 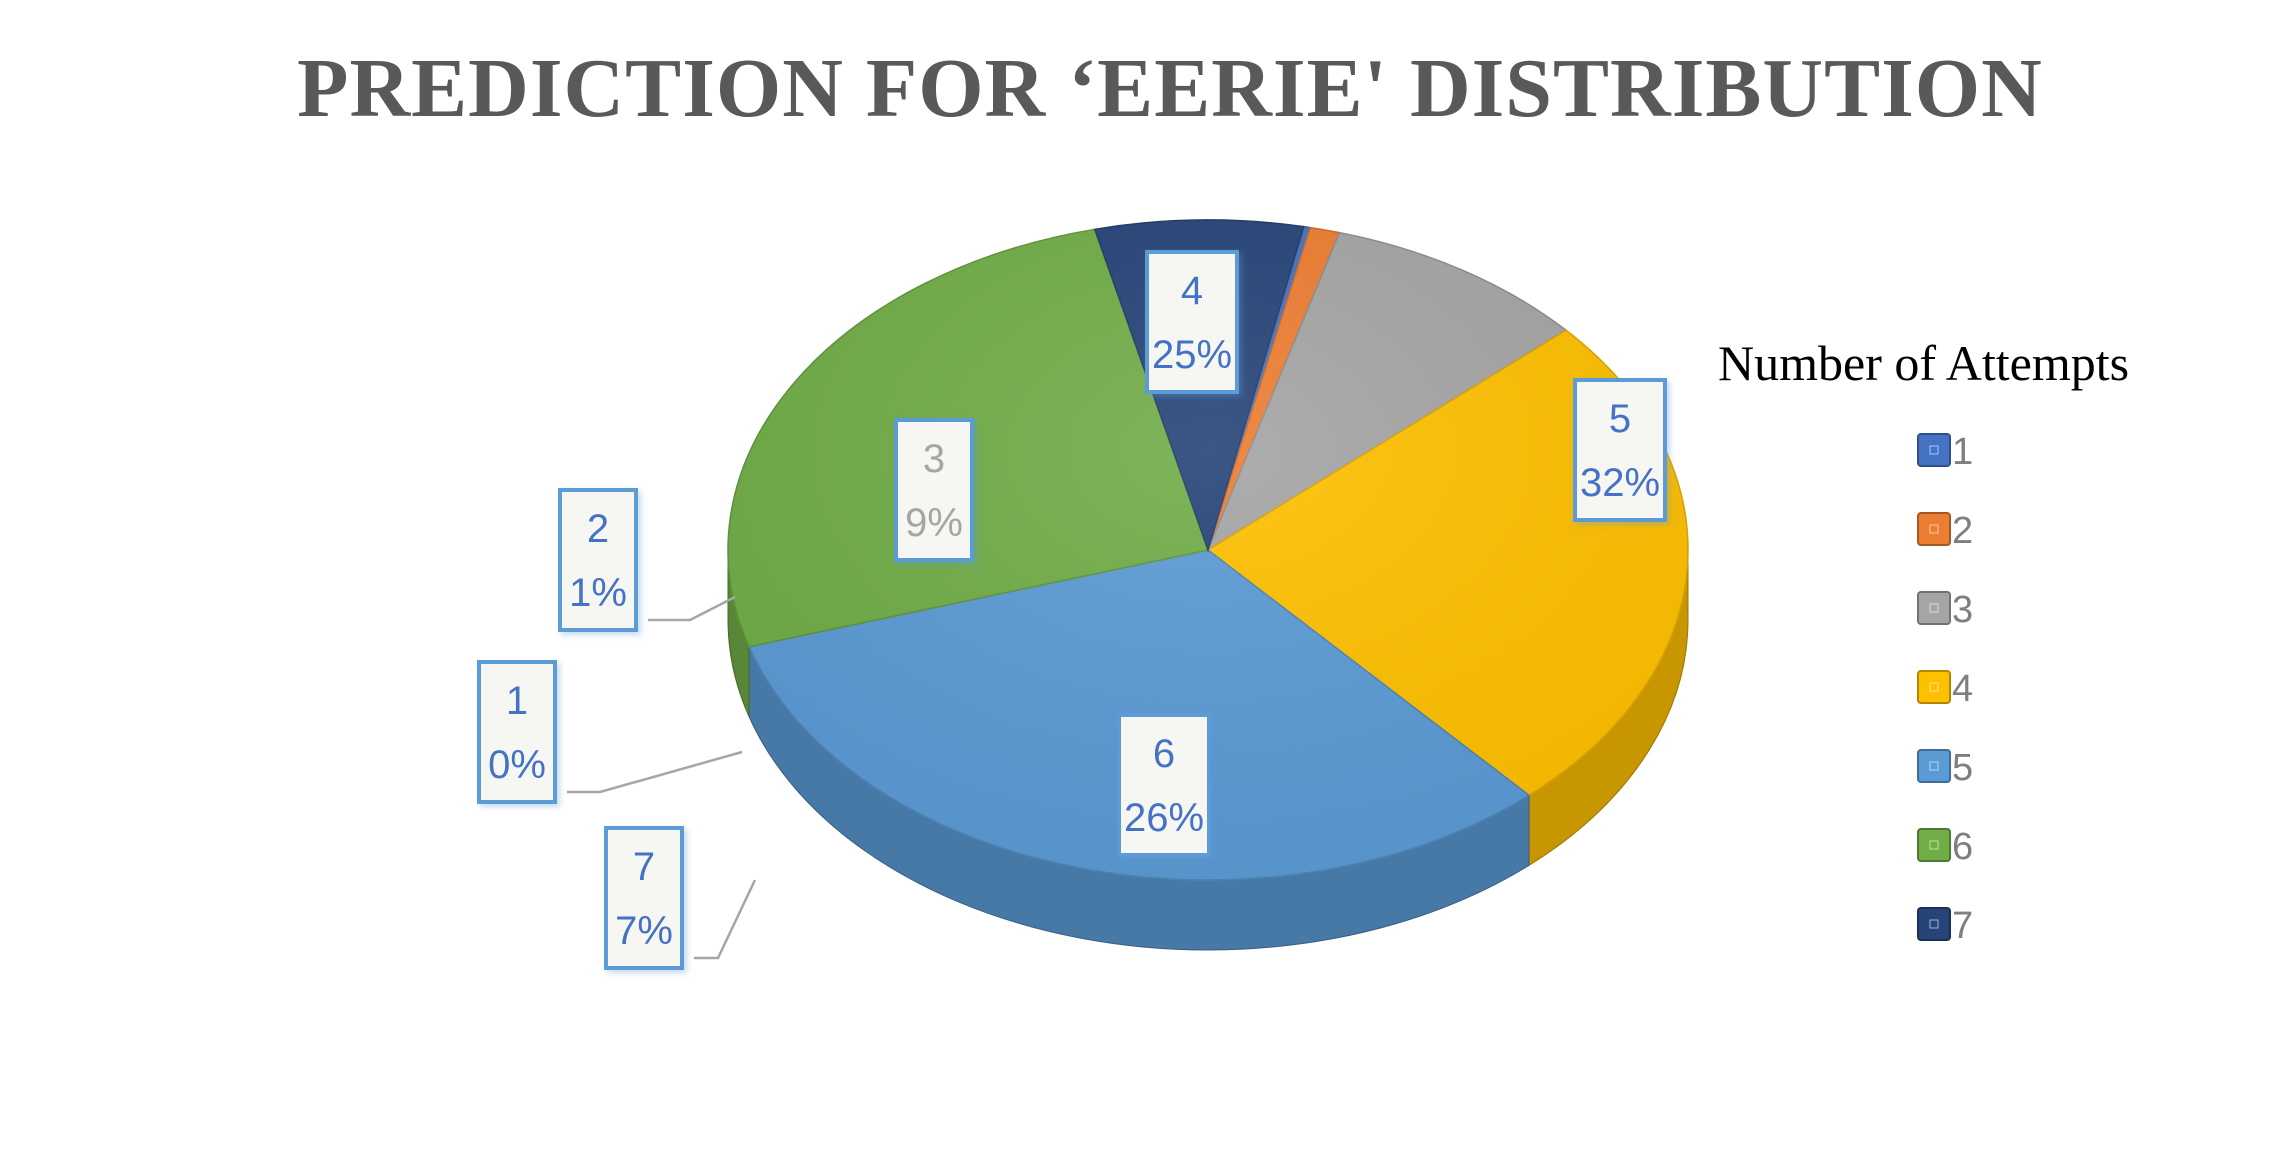 What do you see at coordinates (1170, 88) in the screenshot?
I see `chart-title: PREDICTION FOR ‘EERIE' DISTRIBUTION` at bounding box center [1170, 88].